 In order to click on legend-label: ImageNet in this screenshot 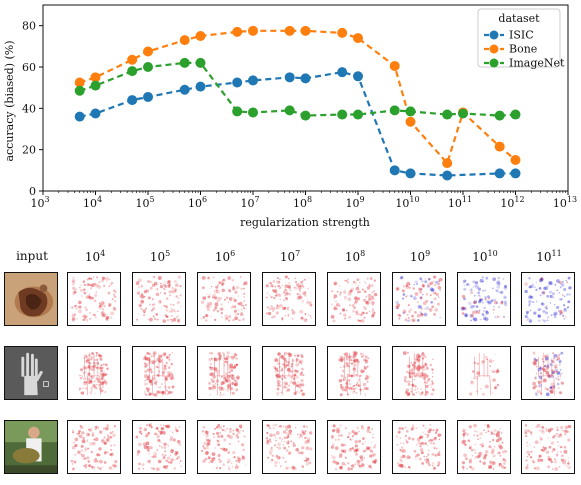, I will do `click(537, 63)`.